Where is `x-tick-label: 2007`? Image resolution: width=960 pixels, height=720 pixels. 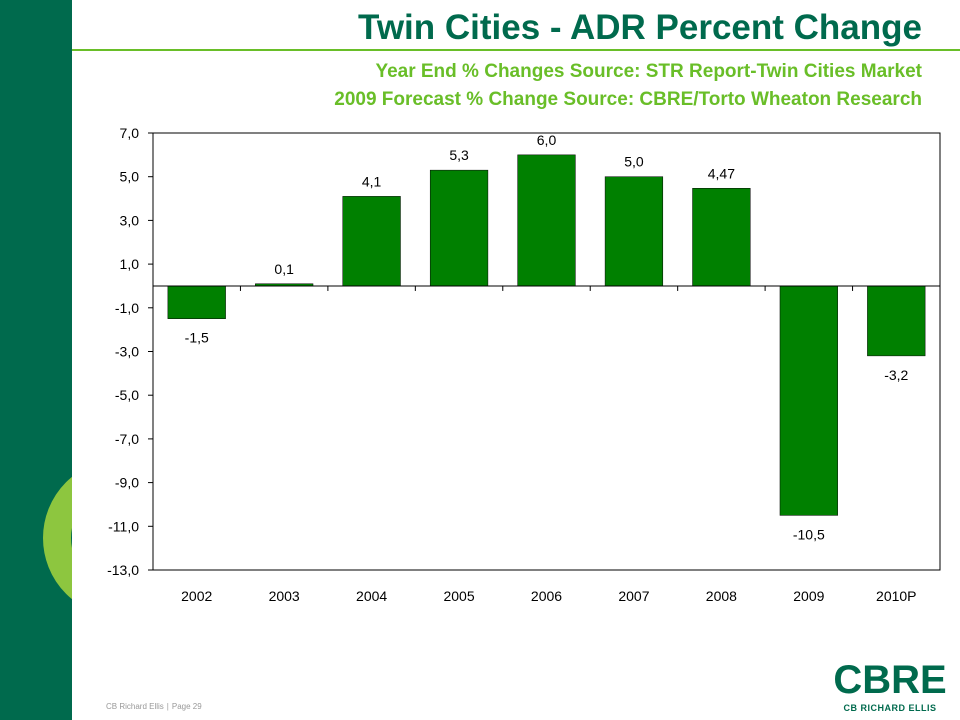
x-tick-label: 2007 is located at coordinates (633, 596).